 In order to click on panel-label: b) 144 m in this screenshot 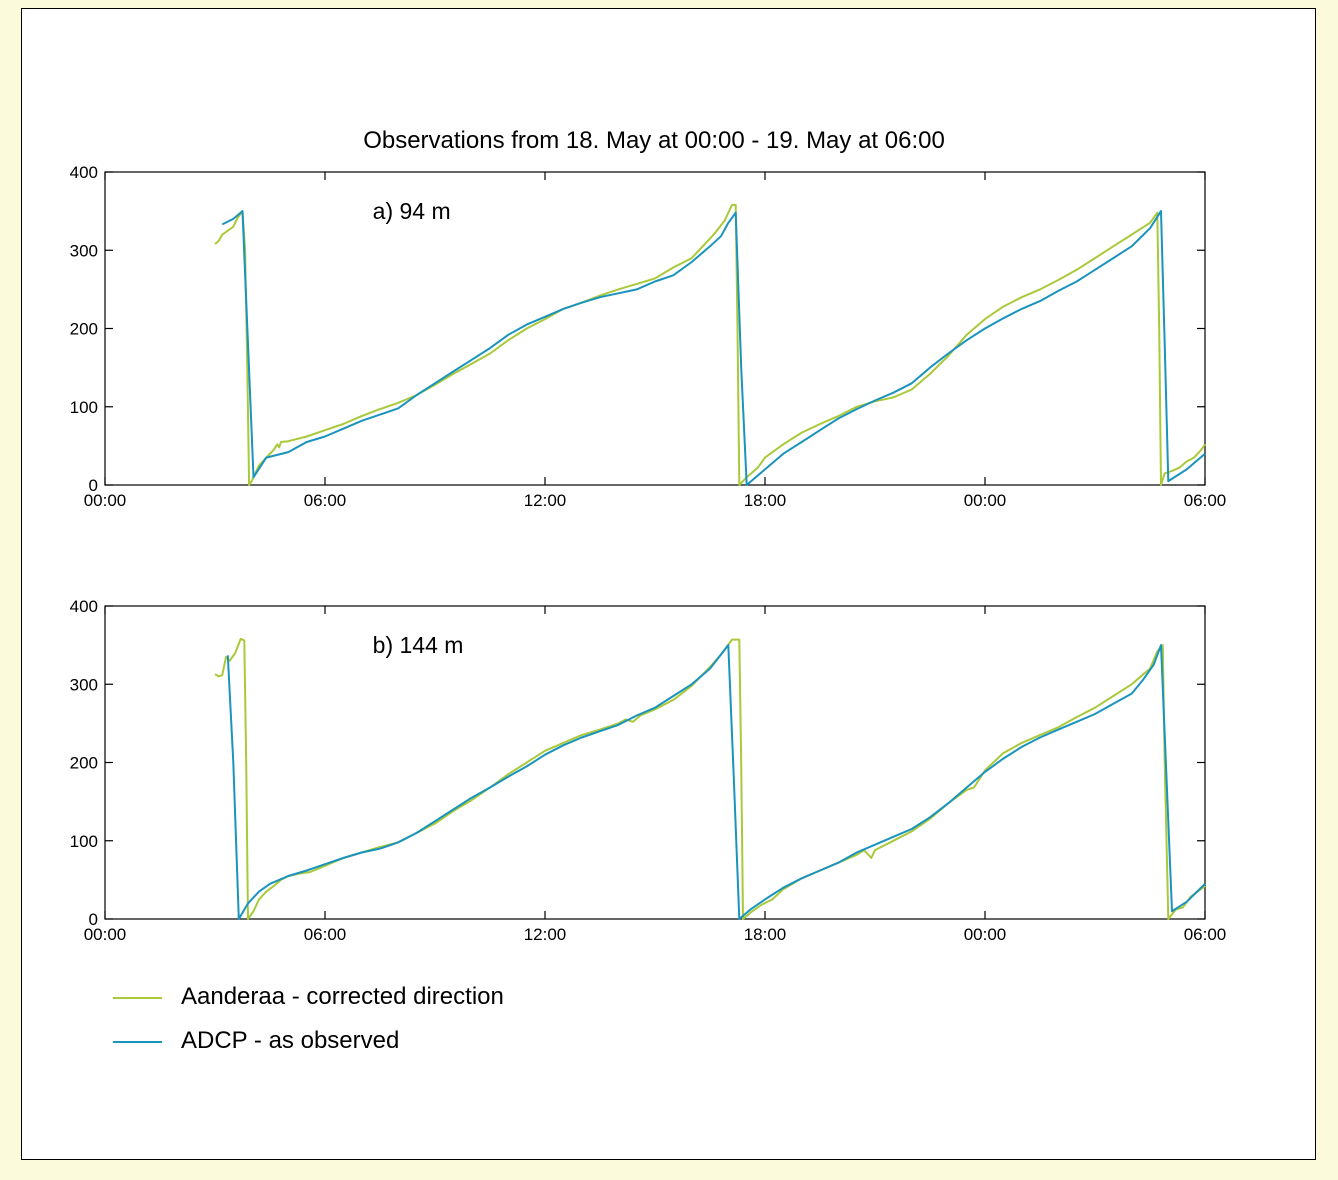, I will do `click(418, 645)`.